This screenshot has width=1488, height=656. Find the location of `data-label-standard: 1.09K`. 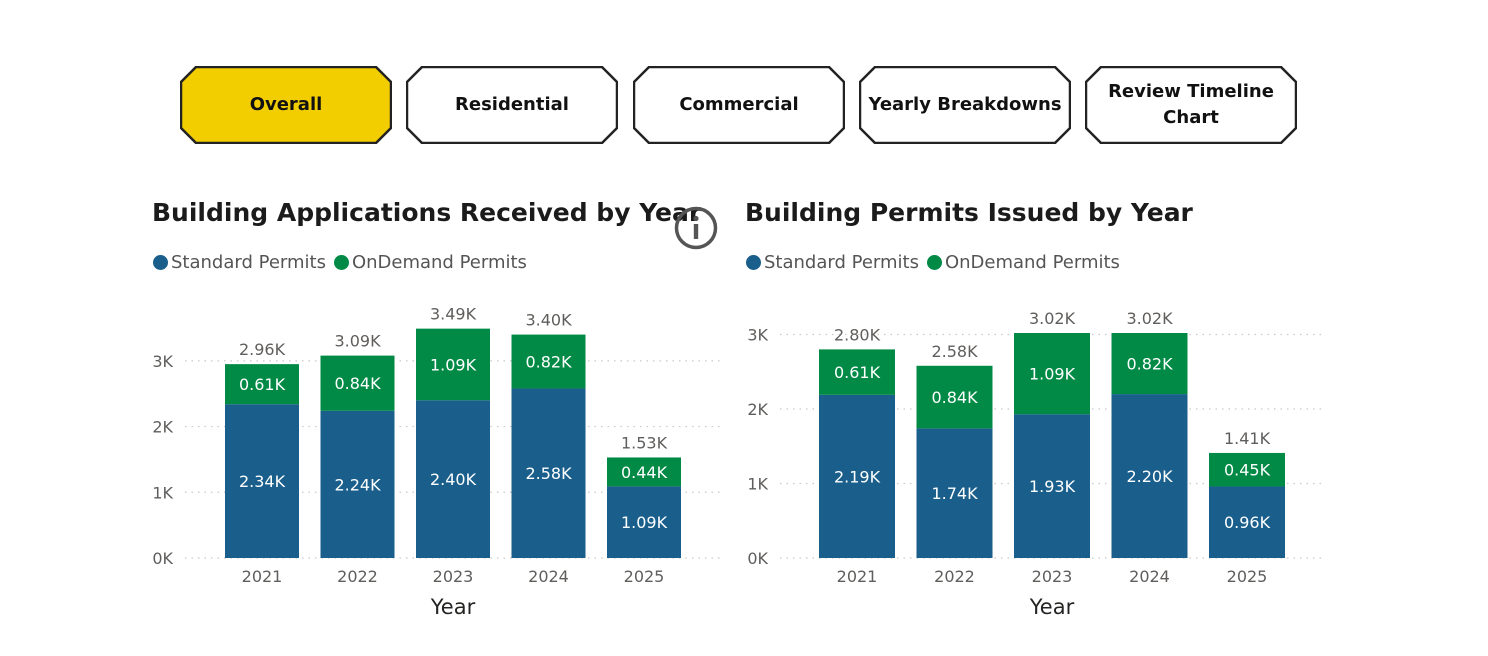

data-label-standard: 1.09K is located at coordinates (644, 522).